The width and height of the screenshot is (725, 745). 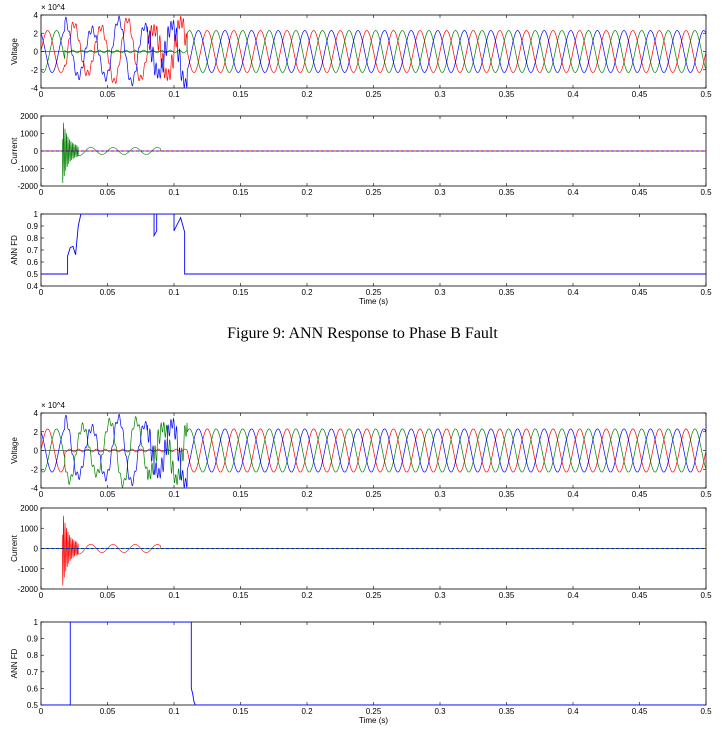 I want to click on figure1-current-ytick-label: 2000, so click(x=29, y=116).